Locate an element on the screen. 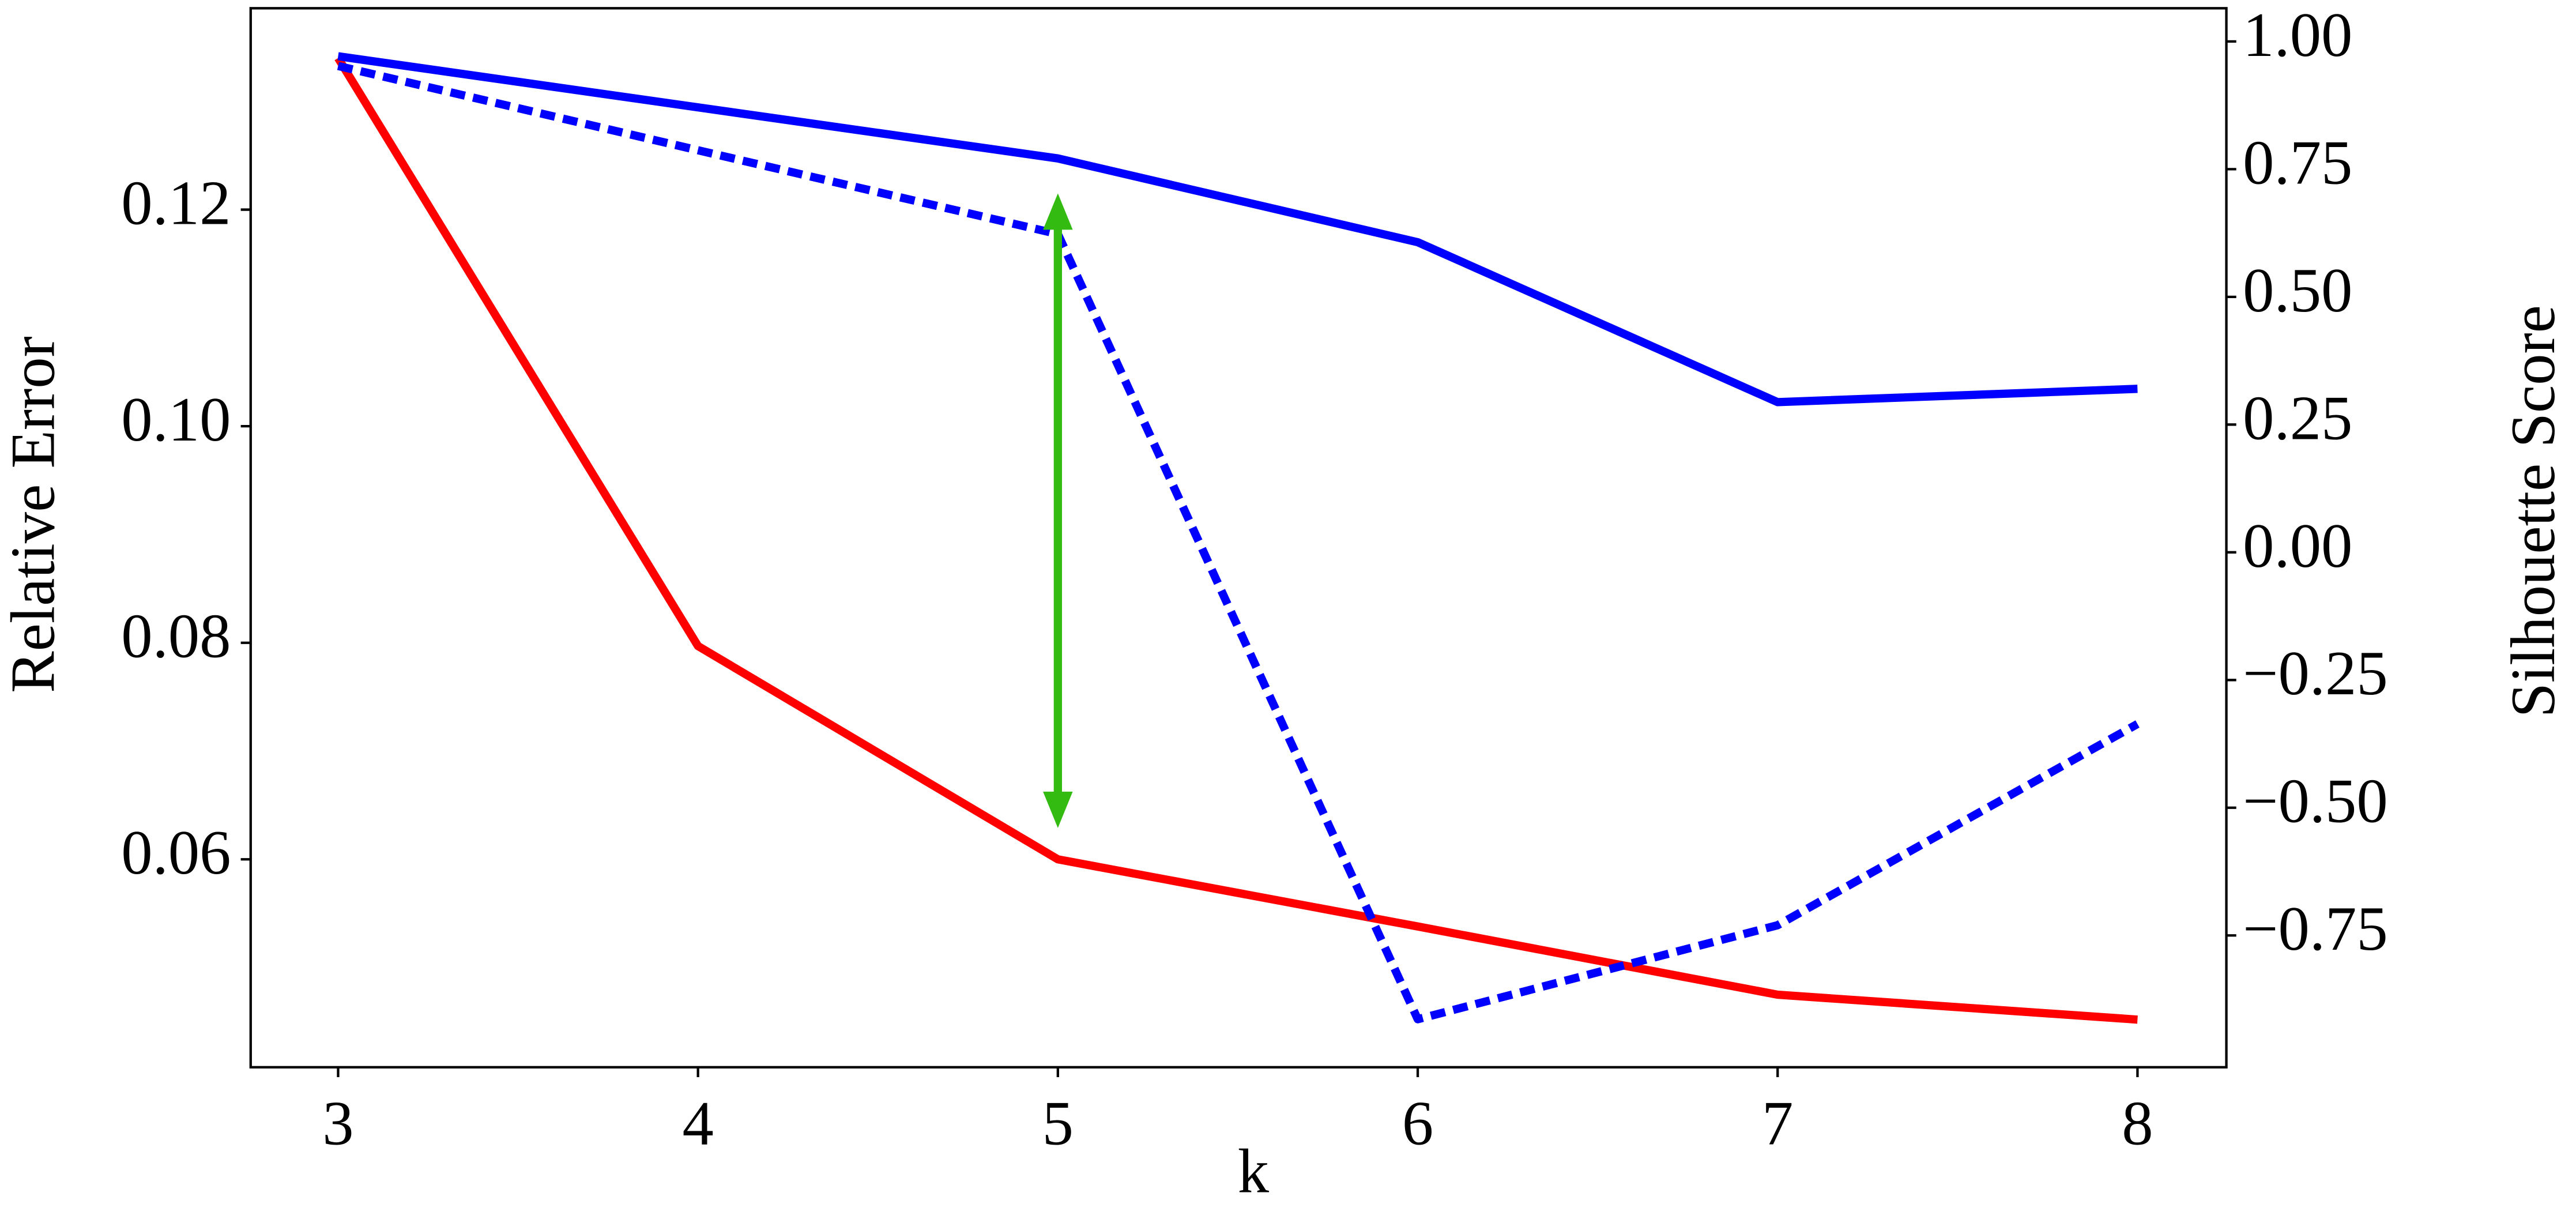  x-tick-label: 5 is located at coordinates (1058, 1123).